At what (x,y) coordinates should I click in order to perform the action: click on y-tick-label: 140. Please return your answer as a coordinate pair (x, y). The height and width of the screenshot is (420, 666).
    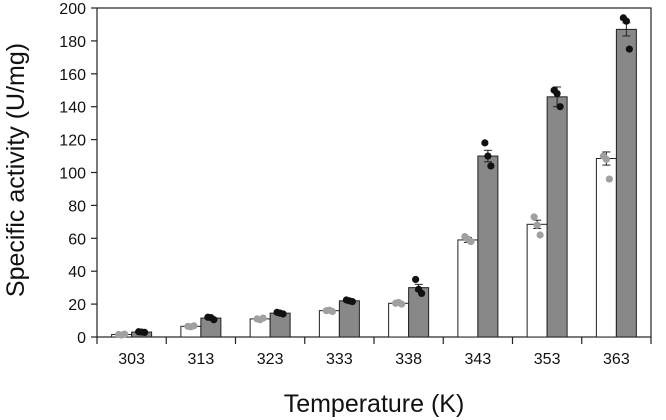
    Looking at the image, I should click on (72, 108).